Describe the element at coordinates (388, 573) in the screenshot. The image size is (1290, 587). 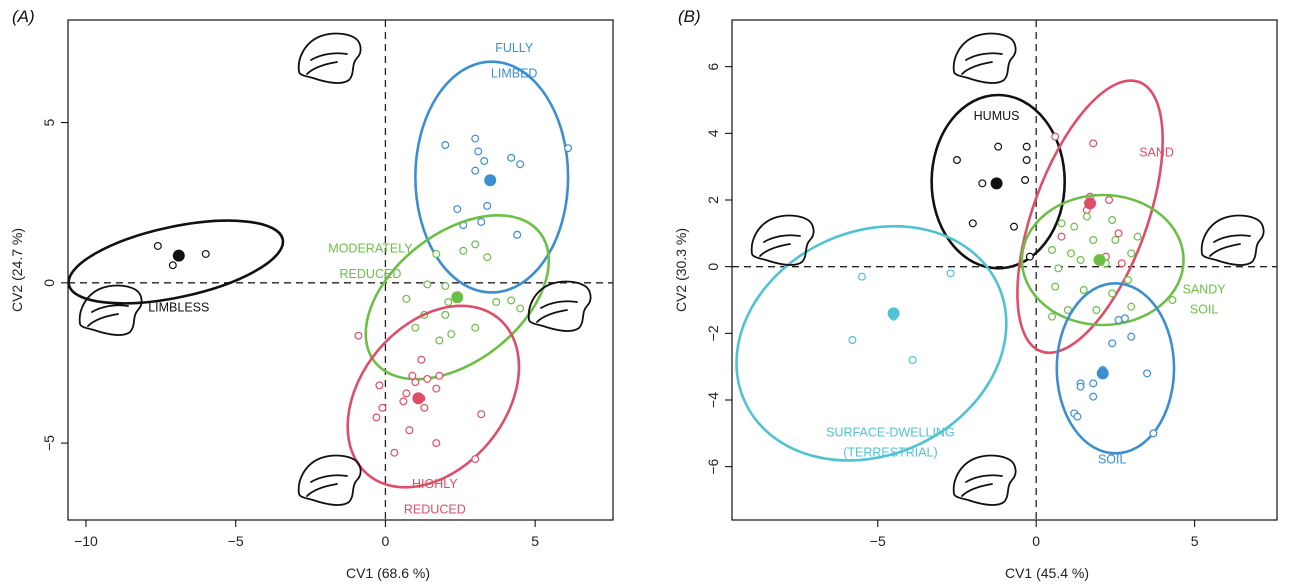
I see `panel-a-x-axis-title: CV1 (68.6 %)` at that location.